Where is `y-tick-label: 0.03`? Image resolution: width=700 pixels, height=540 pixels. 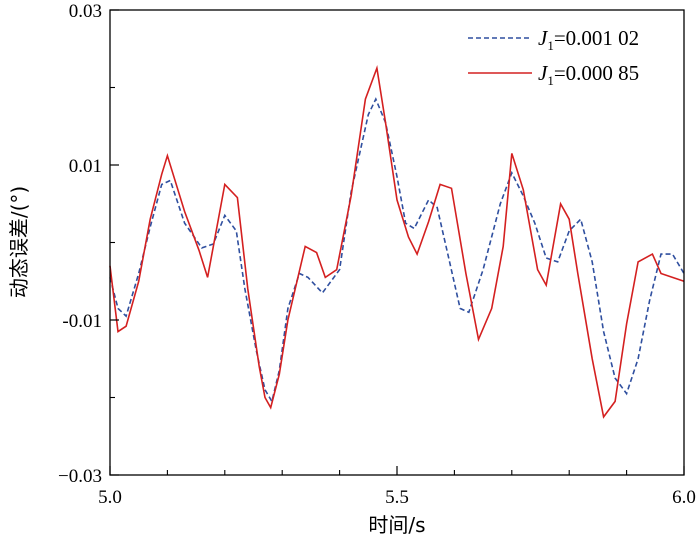
y-tick-label: 0.03 is located at coordinates (85, 11).